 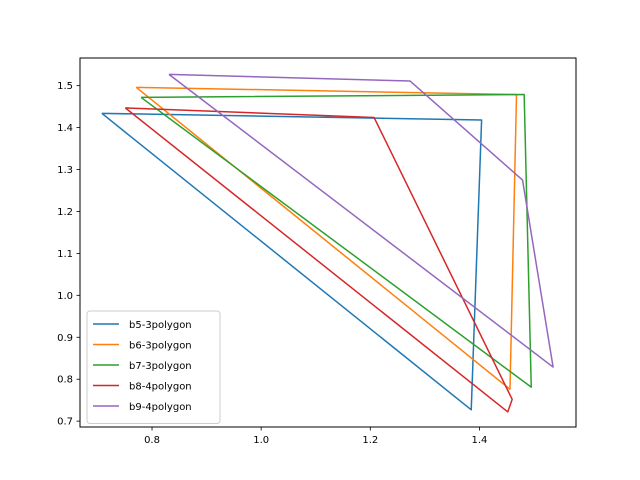 I want to click on legend-label: b5-3polygon, so click(x=160, y=325).